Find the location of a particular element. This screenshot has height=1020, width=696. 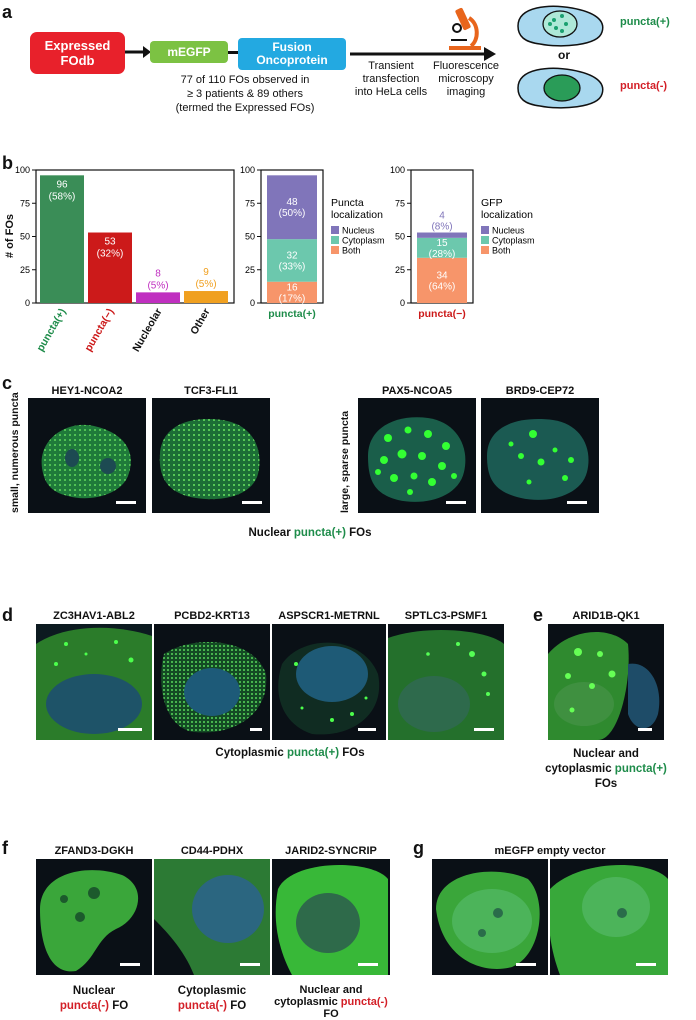

image-pax5-ncoa5 is located at coordinates (417, 455).